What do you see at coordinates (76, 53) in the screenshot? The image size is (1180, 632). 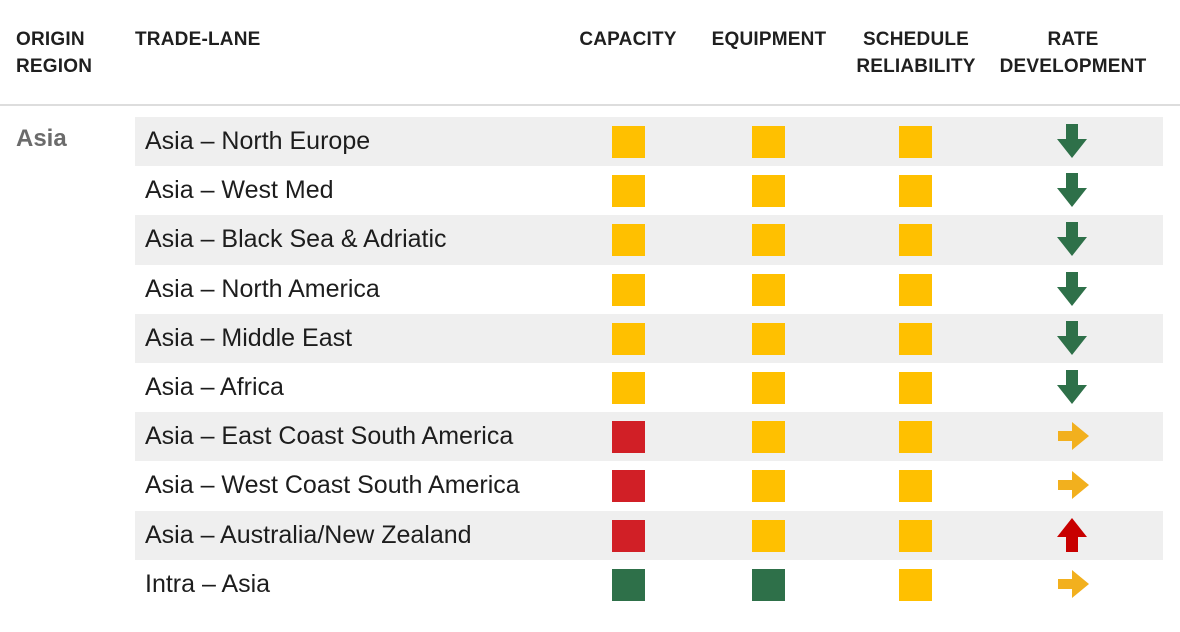 I see `header-origin-region: ORIGIN REGION` at bounding box center [76, 53].